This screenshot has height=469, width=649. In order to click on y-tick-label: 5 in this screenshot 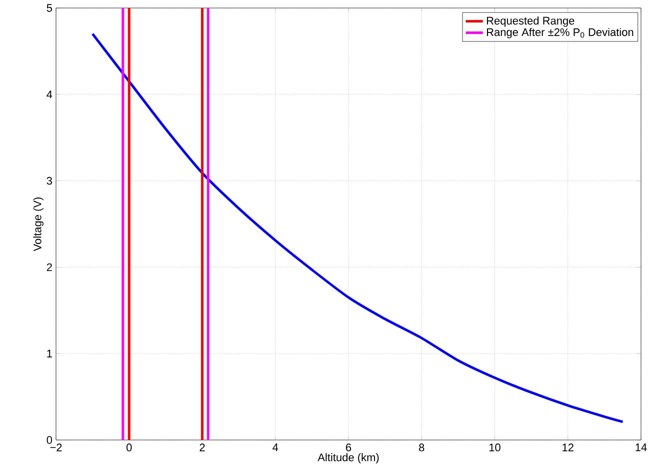, I will do `click(49, 8)`.